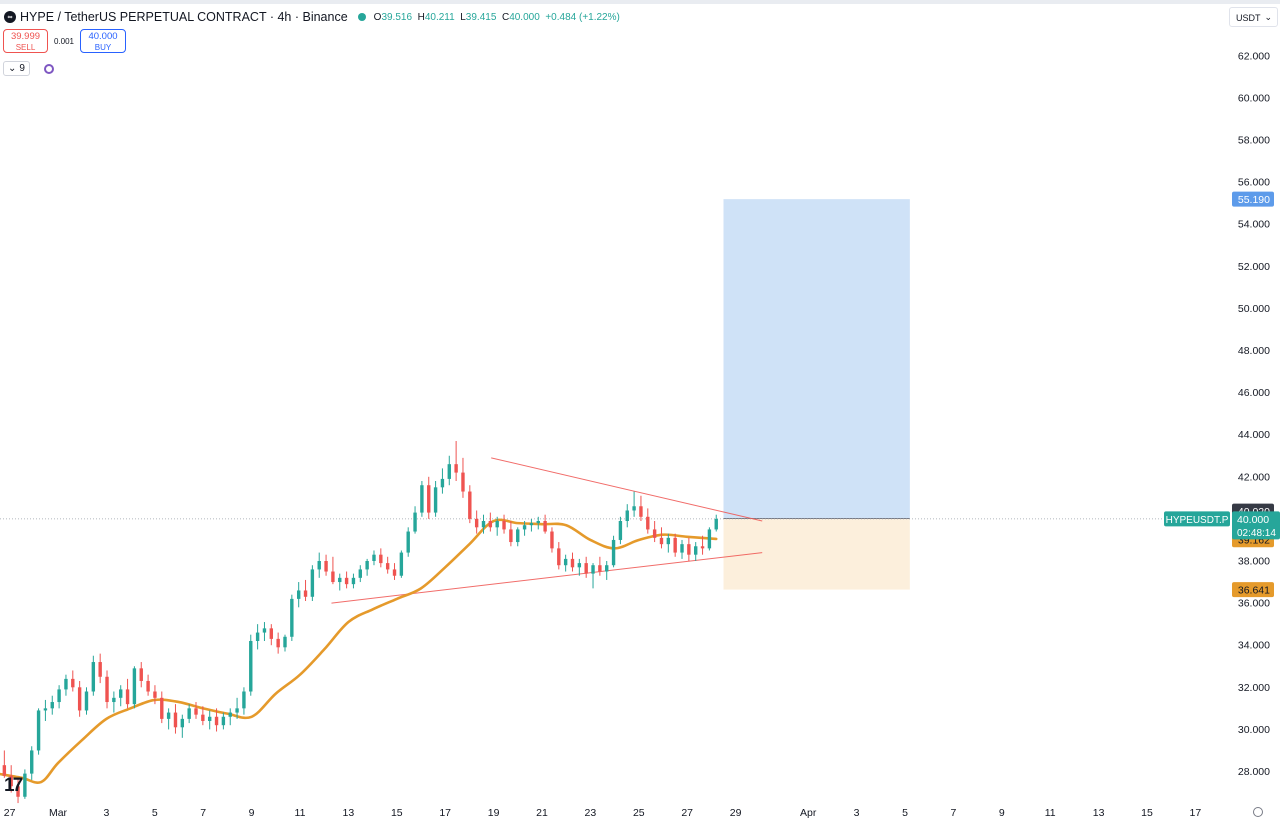  Describe the element at coordinates (25, 47) in the screenshot. I see `sell-label: SELL` at that location.